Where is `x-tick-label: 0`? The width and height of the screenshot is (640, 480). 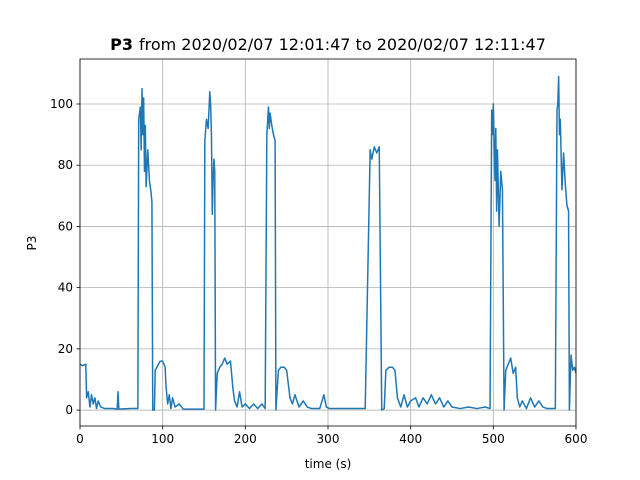
x-tick-label: 0 is located at coordinates (80, 439).